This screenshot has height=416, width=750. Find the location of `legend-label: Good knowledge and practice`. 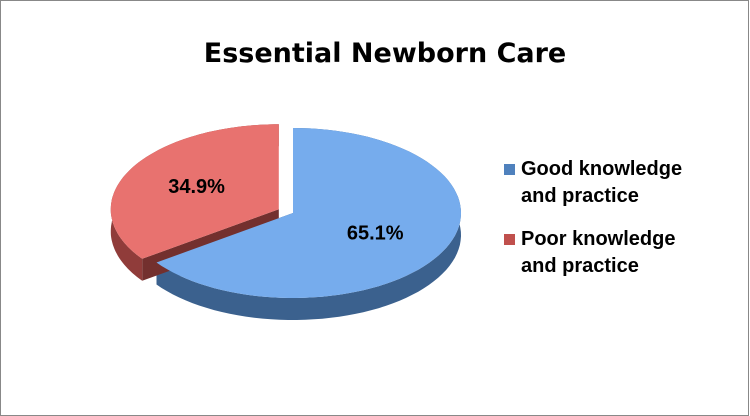

legend-label: Good knowledge and practice is located at coordinates (602, 182).